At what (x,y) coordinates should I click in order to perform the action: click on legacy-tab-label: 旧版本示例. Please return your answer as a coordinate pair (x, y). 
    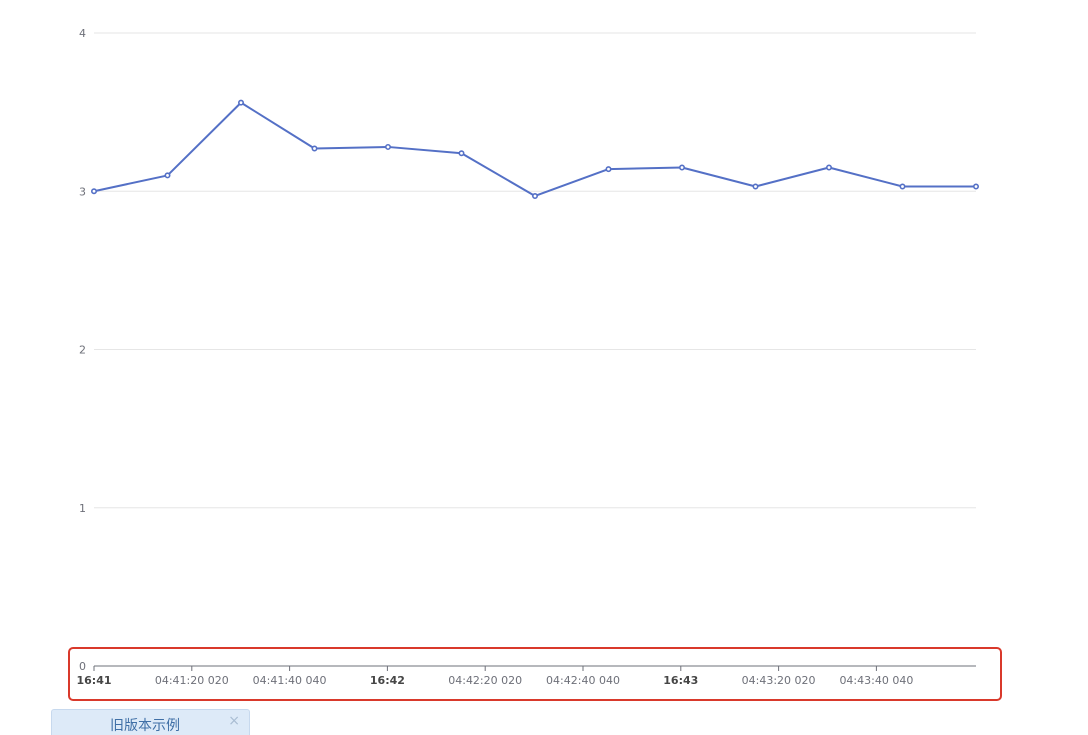
    Looking at the image, I should click on (145, 726).